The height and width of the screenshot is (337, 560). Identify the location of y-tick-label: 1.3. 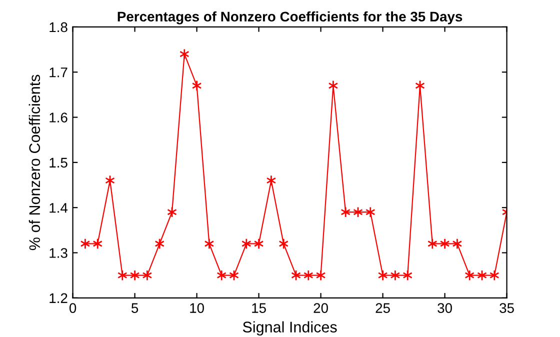
(59, 253).